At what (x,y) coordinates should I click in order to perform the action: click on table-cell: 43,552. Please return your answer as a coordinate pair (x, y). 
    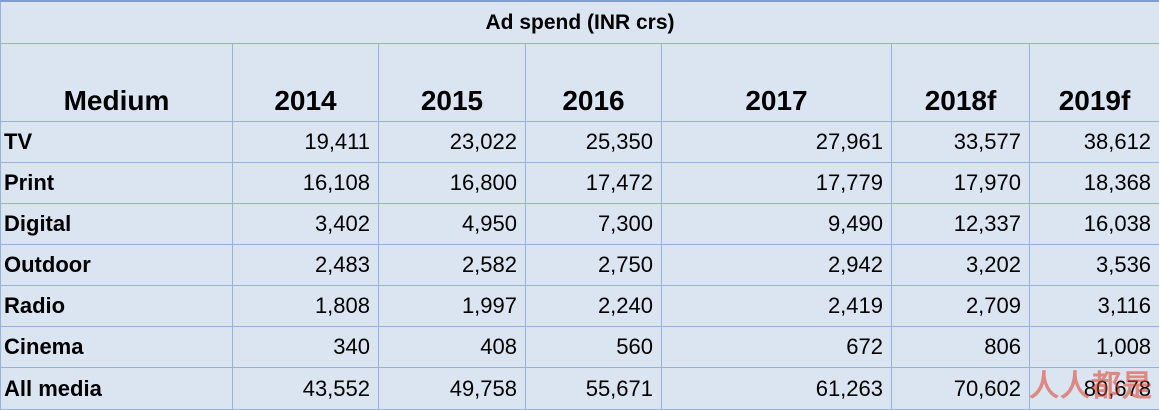
    Looking at the image, I should click on (306, 389).